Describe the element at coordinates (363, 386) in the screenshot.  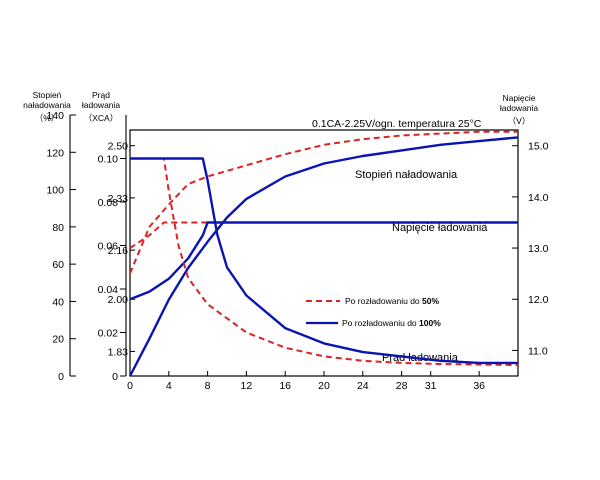
I see `x-tick-label: 24` at that location.